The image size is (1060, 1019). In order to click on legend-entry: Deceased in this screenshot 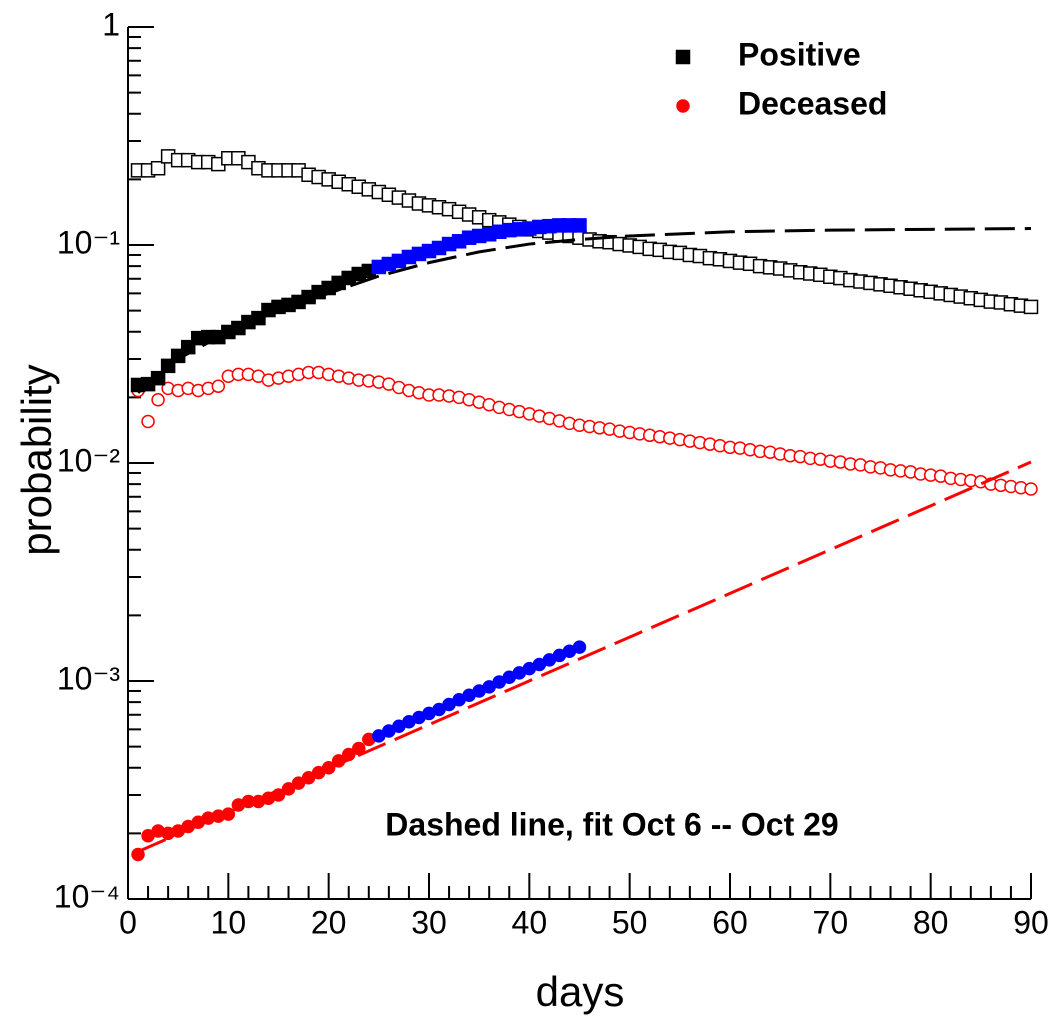, I will do `click(781, 103)`.